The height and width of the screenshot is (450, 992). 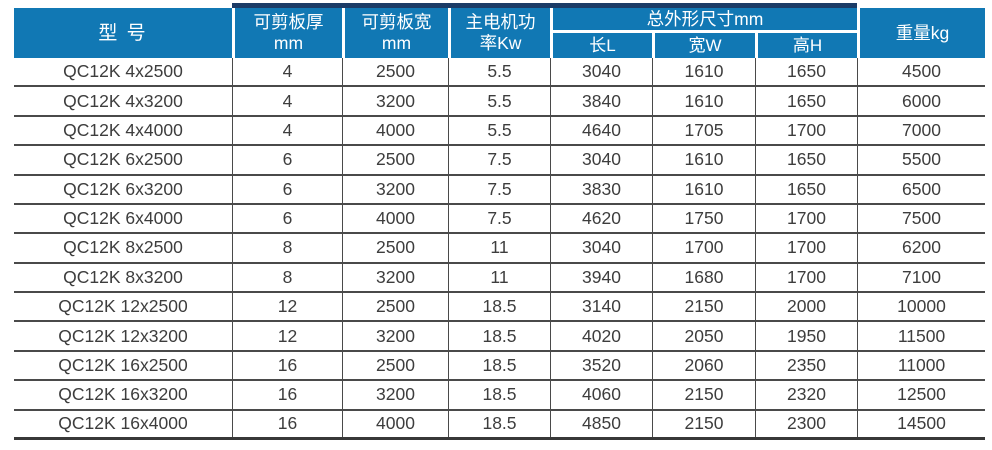 I want to click on height-cell: 2350, so click(x=806, y=365).